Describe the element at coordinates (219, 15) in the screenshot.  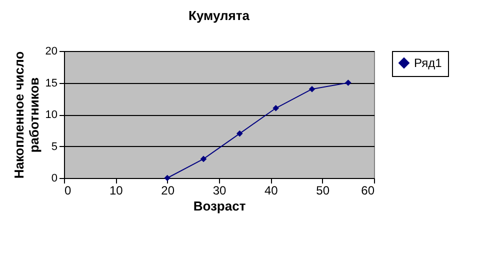
I see `chart-title: Кумулята` at that location.